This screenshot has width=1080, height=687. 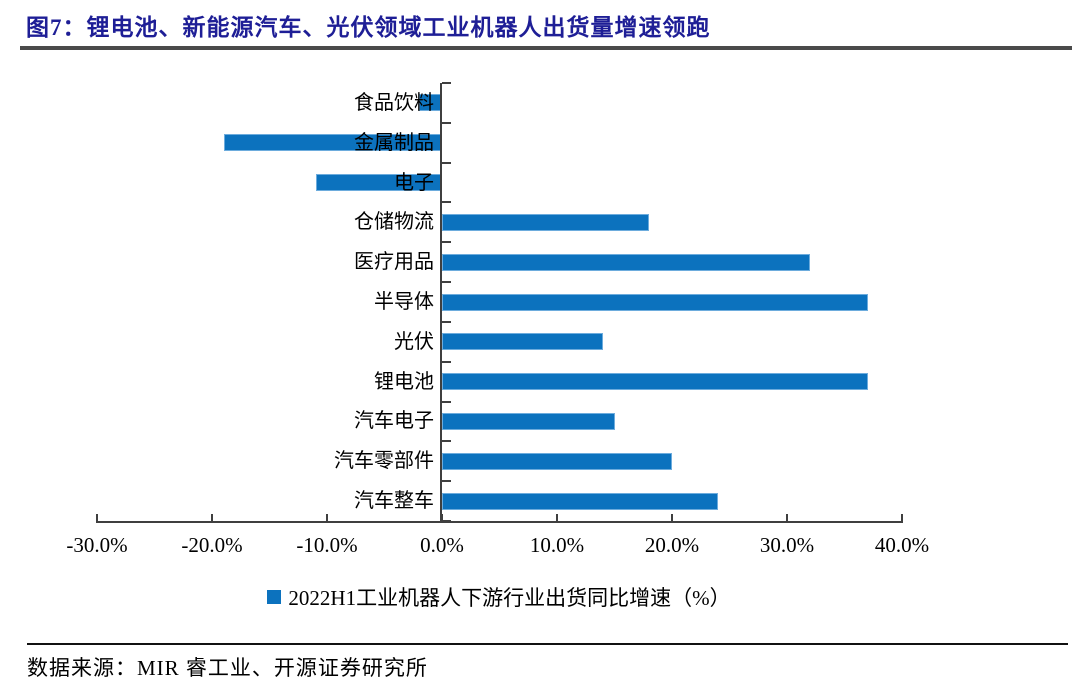 What do you see at coordinates (212, 545) in the screenshot?
I see `x-tick-label-1: -20.0%` at bounding box center [212, 545].